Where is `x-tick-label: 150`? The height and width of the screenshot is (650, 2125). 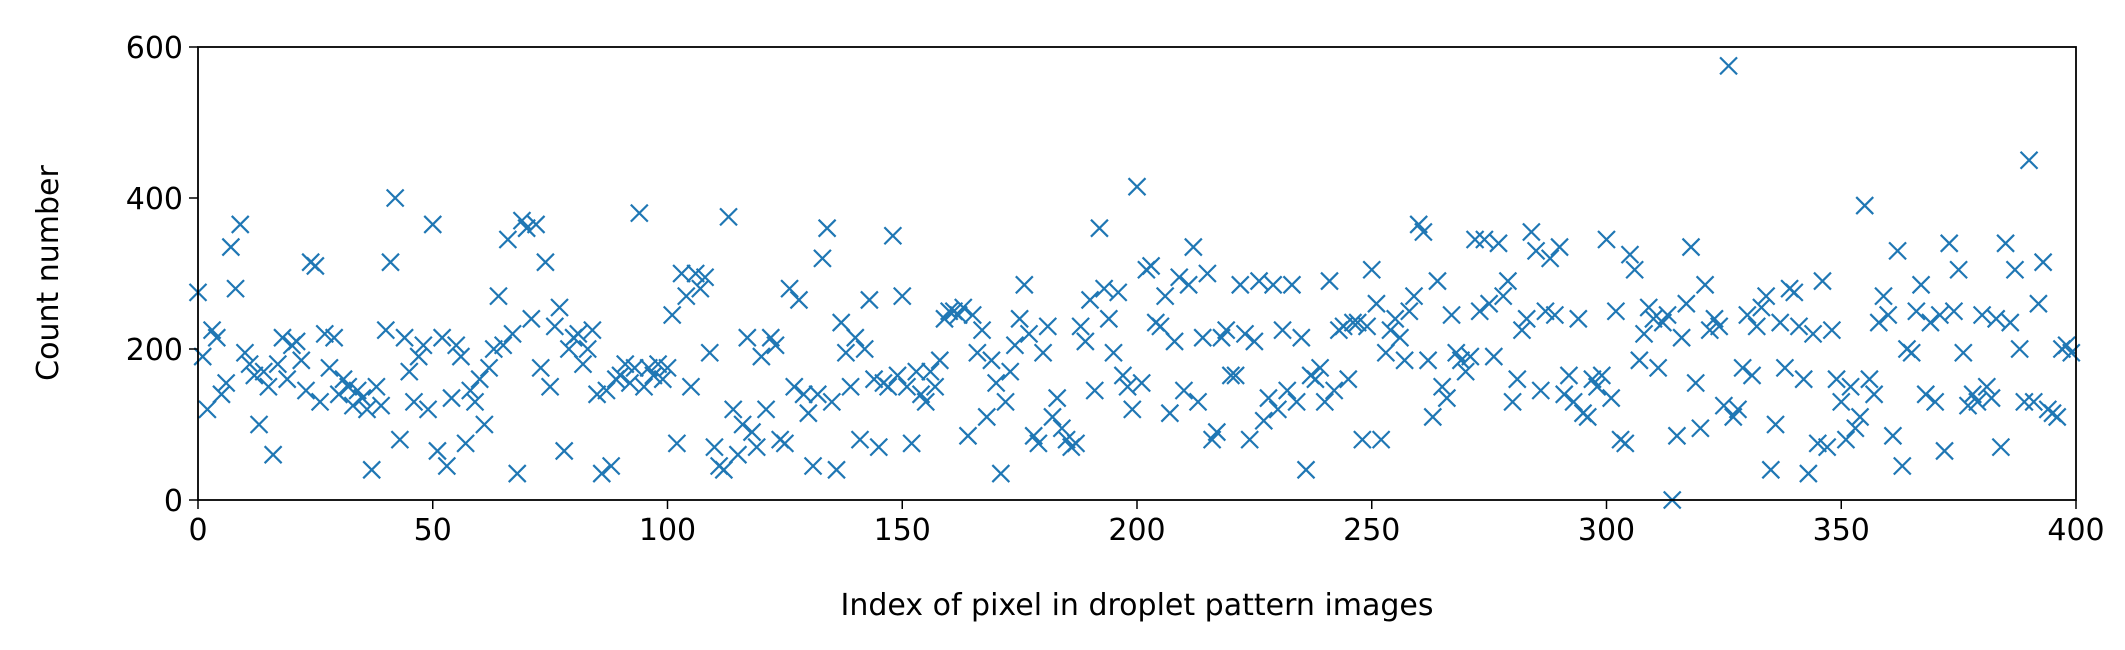
x-tick-label: 150 is located at coordinates (902, 530).